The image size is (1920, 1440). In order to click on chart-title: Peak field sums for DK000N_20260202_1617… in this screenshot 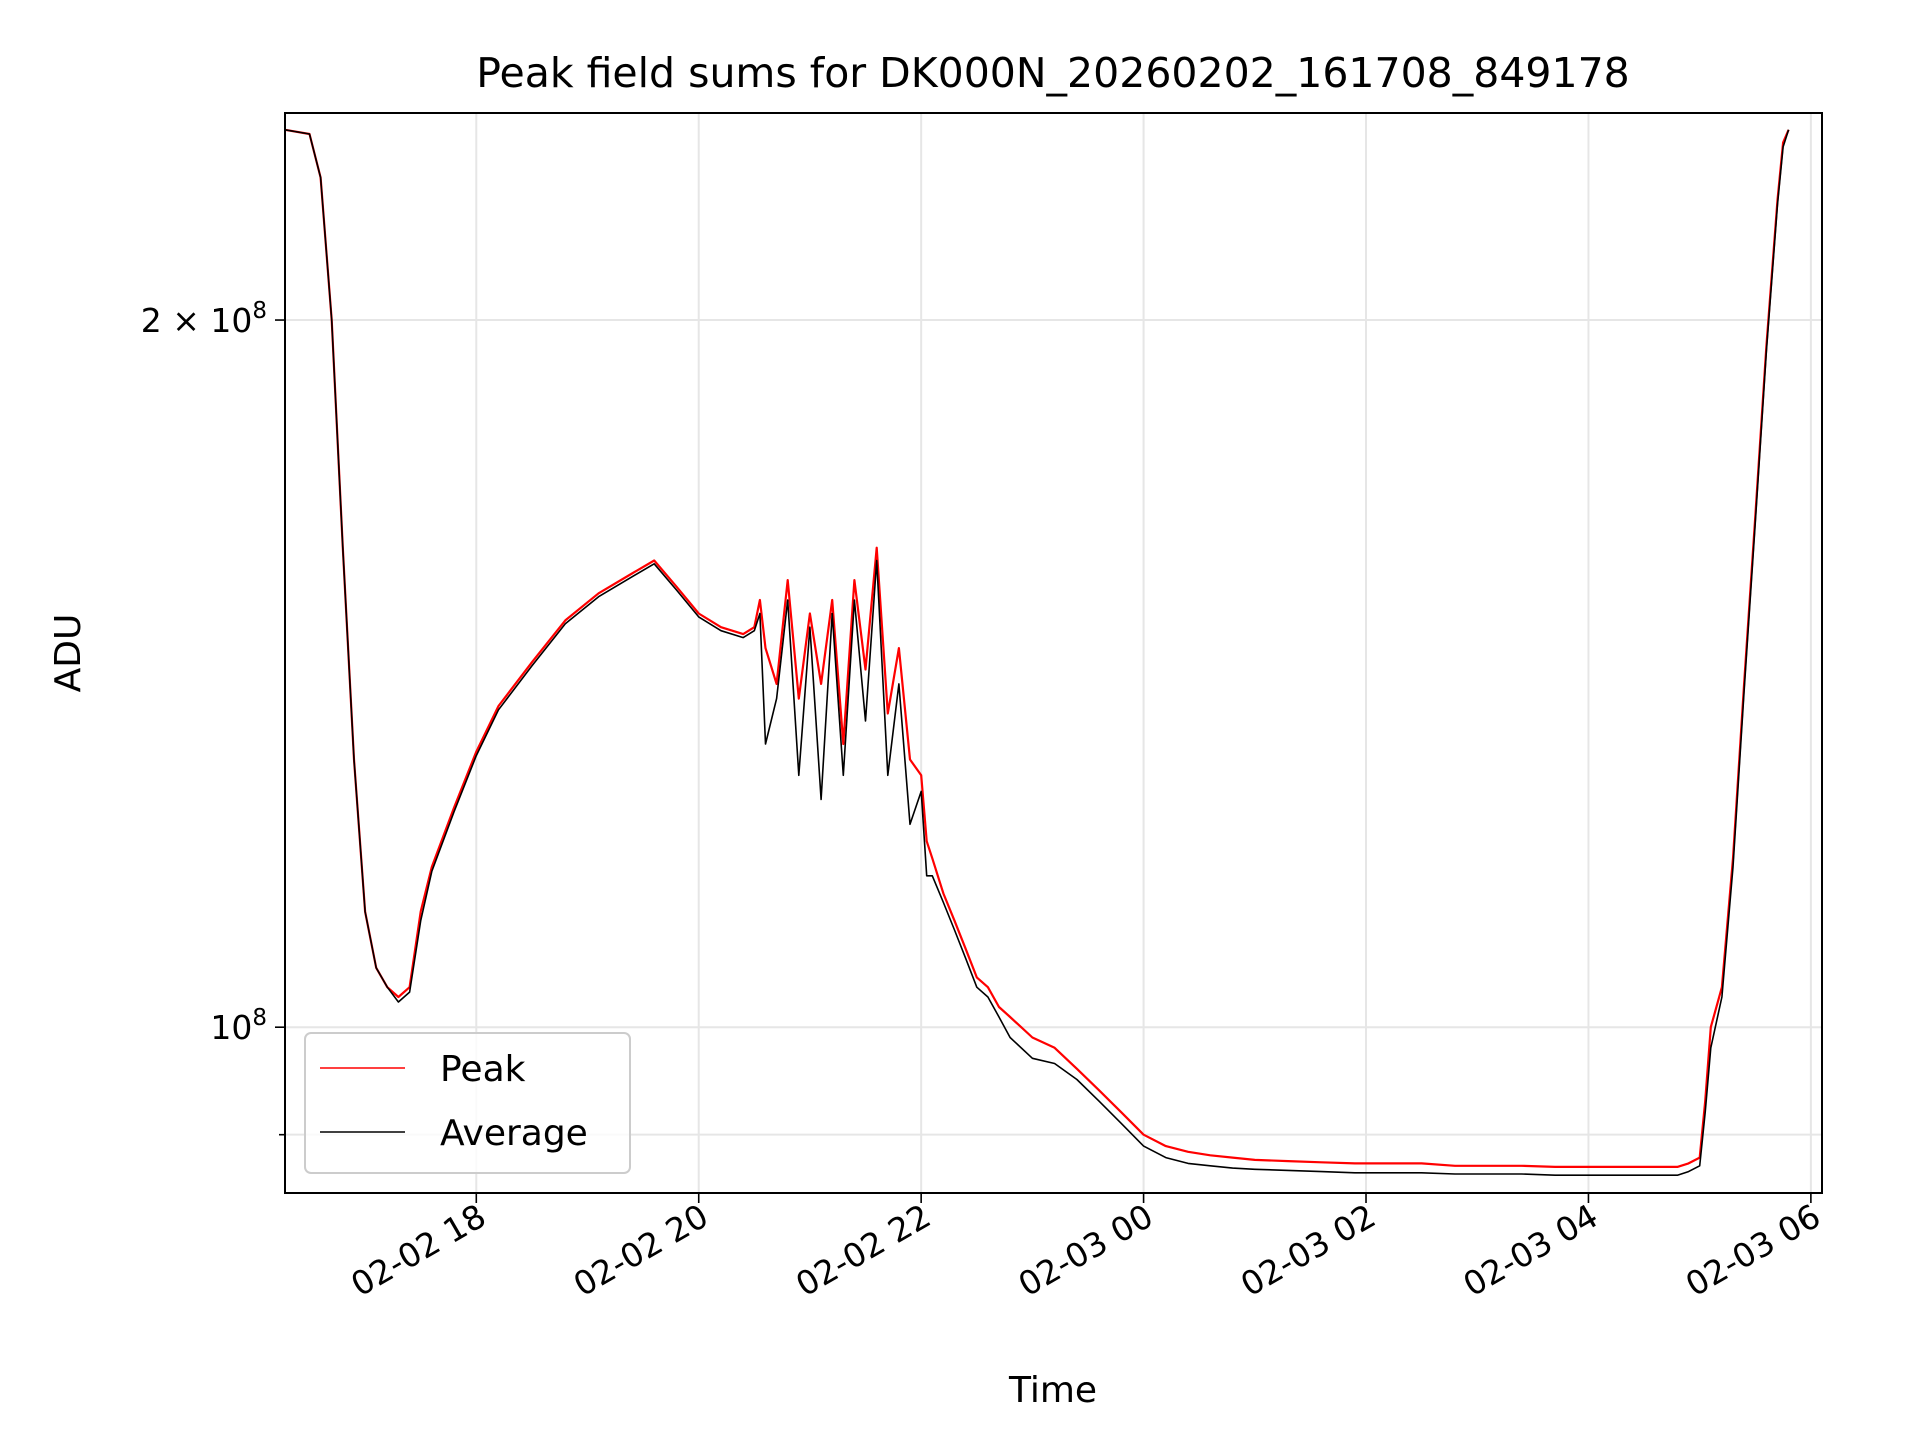, I will do `click(1053, 73)`.